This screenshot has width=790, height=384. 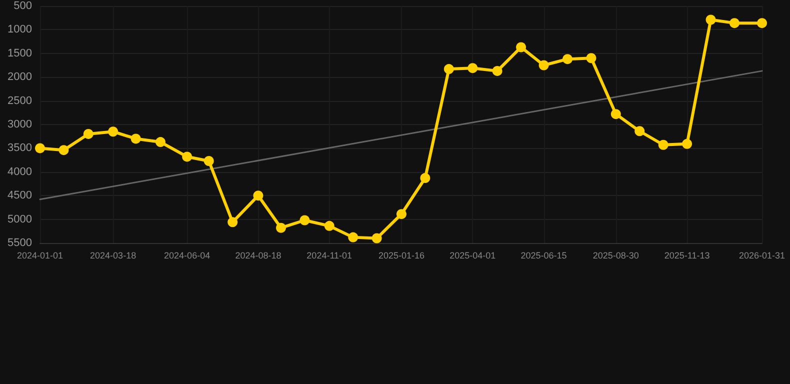 What do you see at coordinates (329, 255) in the screenshot?
I see `x-tick-label: 2024-11-01` at bounding box center [329, 255].